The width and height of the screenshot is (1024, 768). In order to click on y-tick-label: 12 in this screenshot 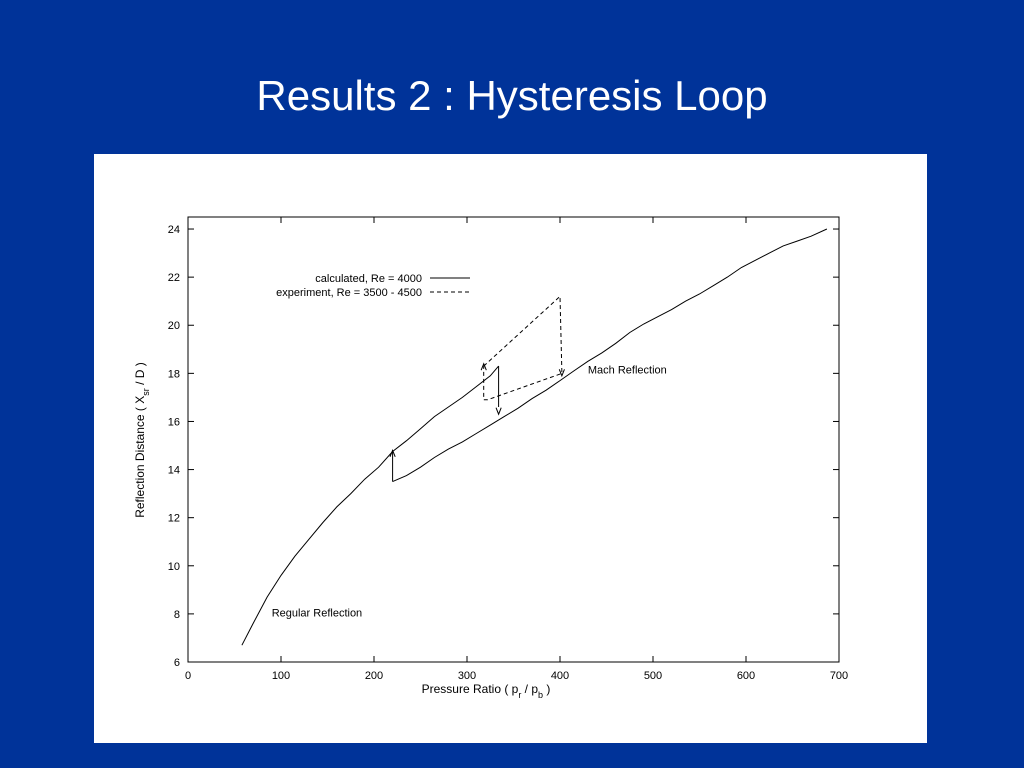, I will do `click(174, 519)`.